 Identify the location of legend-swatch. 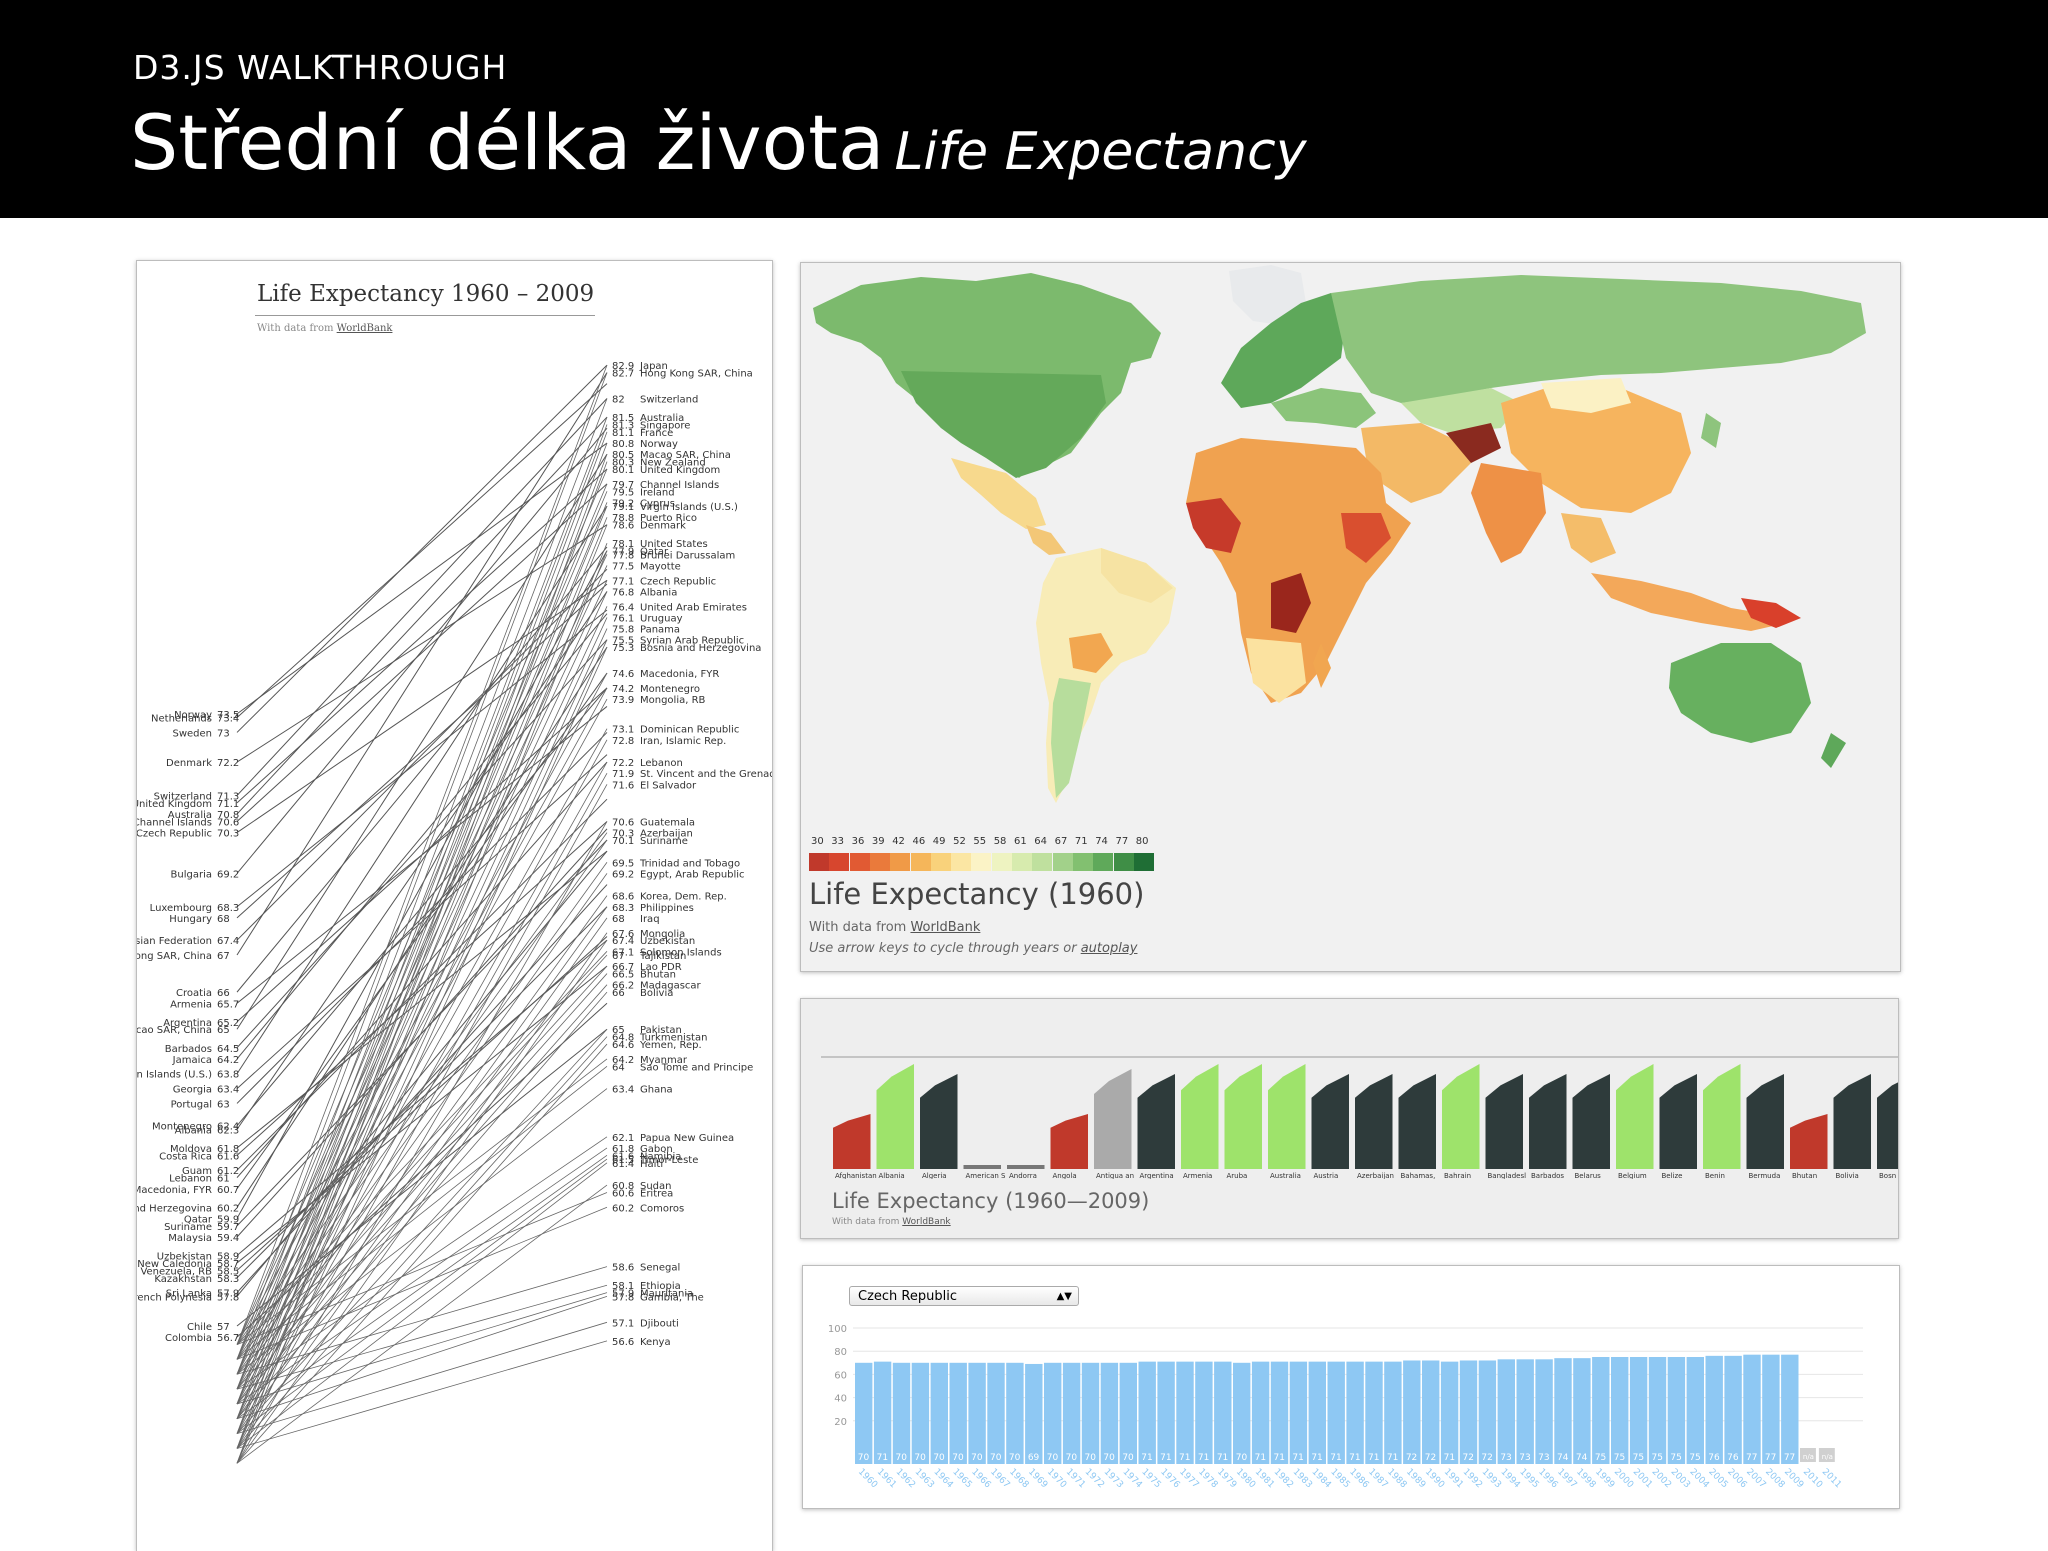
(1103, 862).